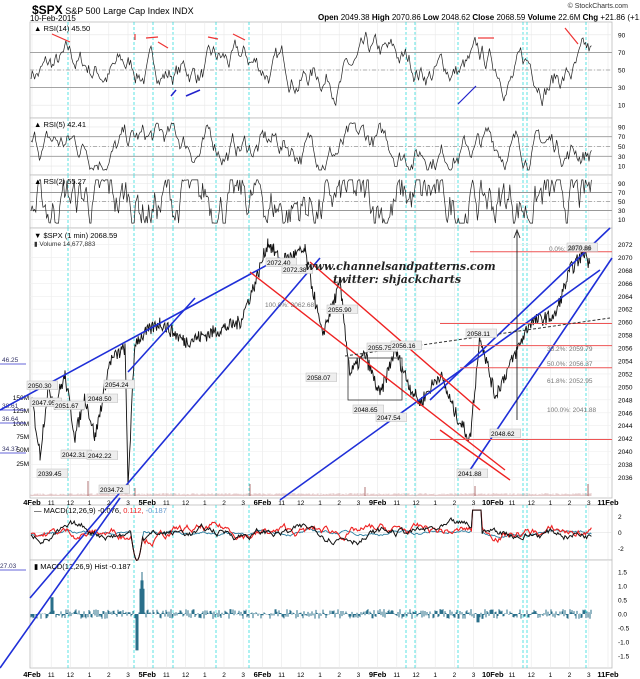 This screenshot has width=640, height=679. What do you see at coordinates (625, 374) in the screenshot?
I see `price-axis-tick: 2052` at bounding box center [625, 374].